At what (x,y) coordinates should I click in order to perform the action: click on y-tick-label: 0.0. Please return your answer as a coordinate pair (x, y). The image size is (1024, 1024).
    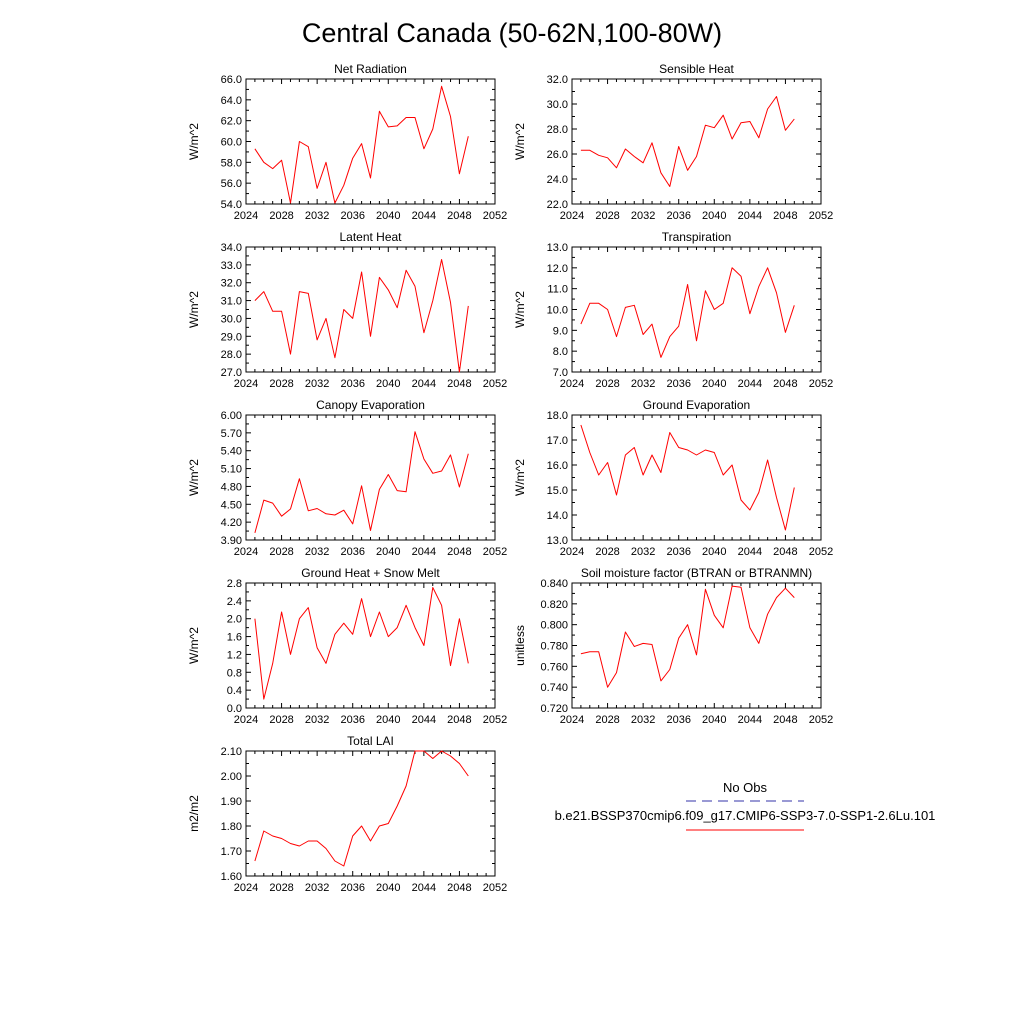
    Looking at the image, I should click on (234, 709).